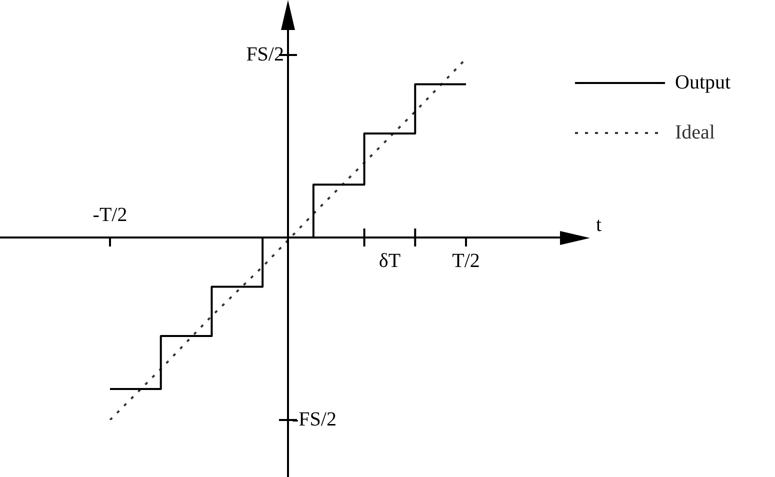 The height and width of the screenshot is (477, 775). I want to click on annotation: δT, so click(389, 261).